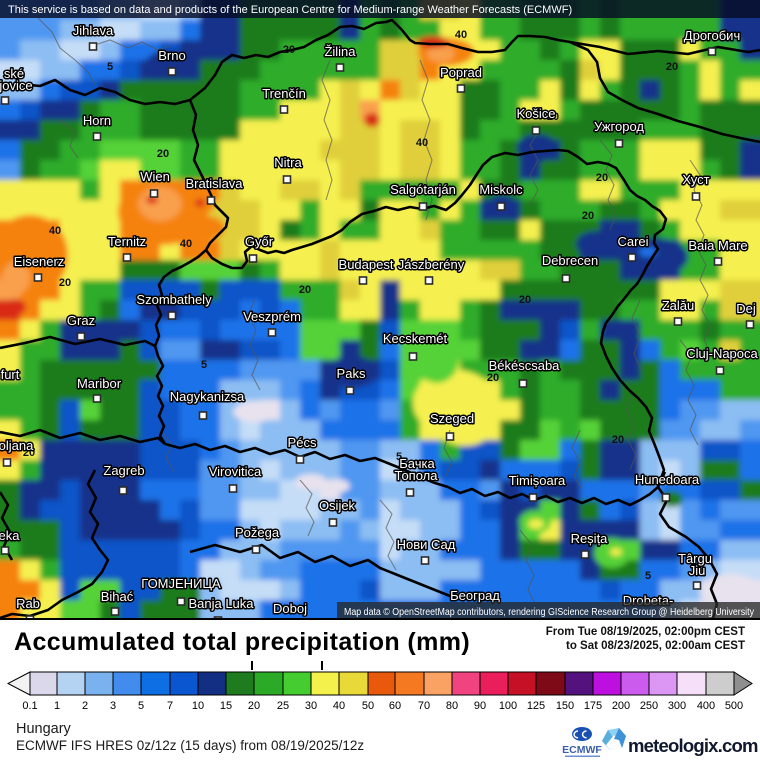 The image size is (760, 763). What do you see at coordinates (57, 705) in the screenshot?
I see `svg-text: 1` at bounding box center [57, 705].